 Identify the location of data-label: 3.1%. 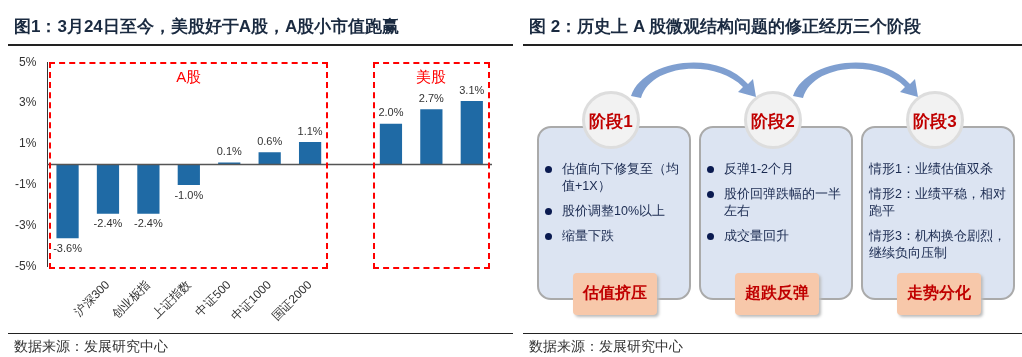
(472, 89).